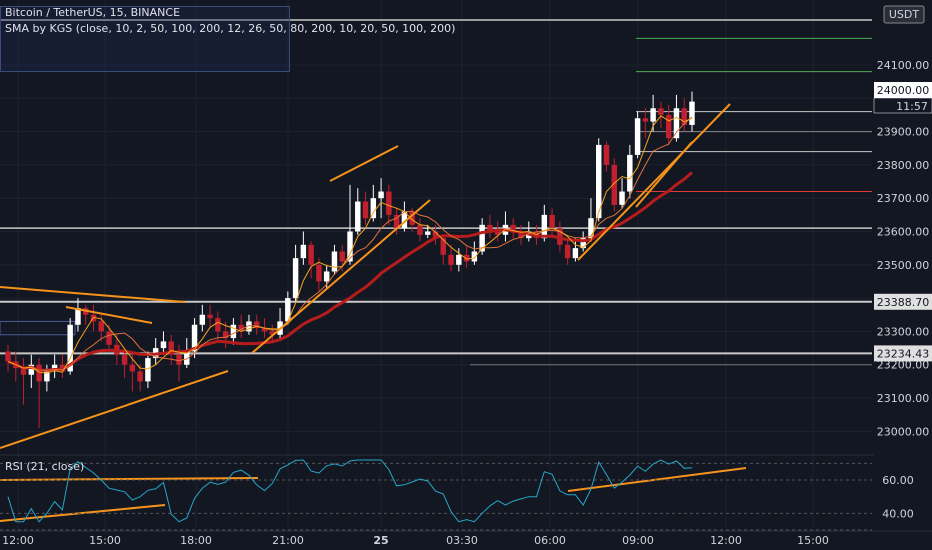  What do you see at coordinates (903, 365) in the screenshot?
I see `price-tick-label: 23200.00` at bounding box center [903, 365].